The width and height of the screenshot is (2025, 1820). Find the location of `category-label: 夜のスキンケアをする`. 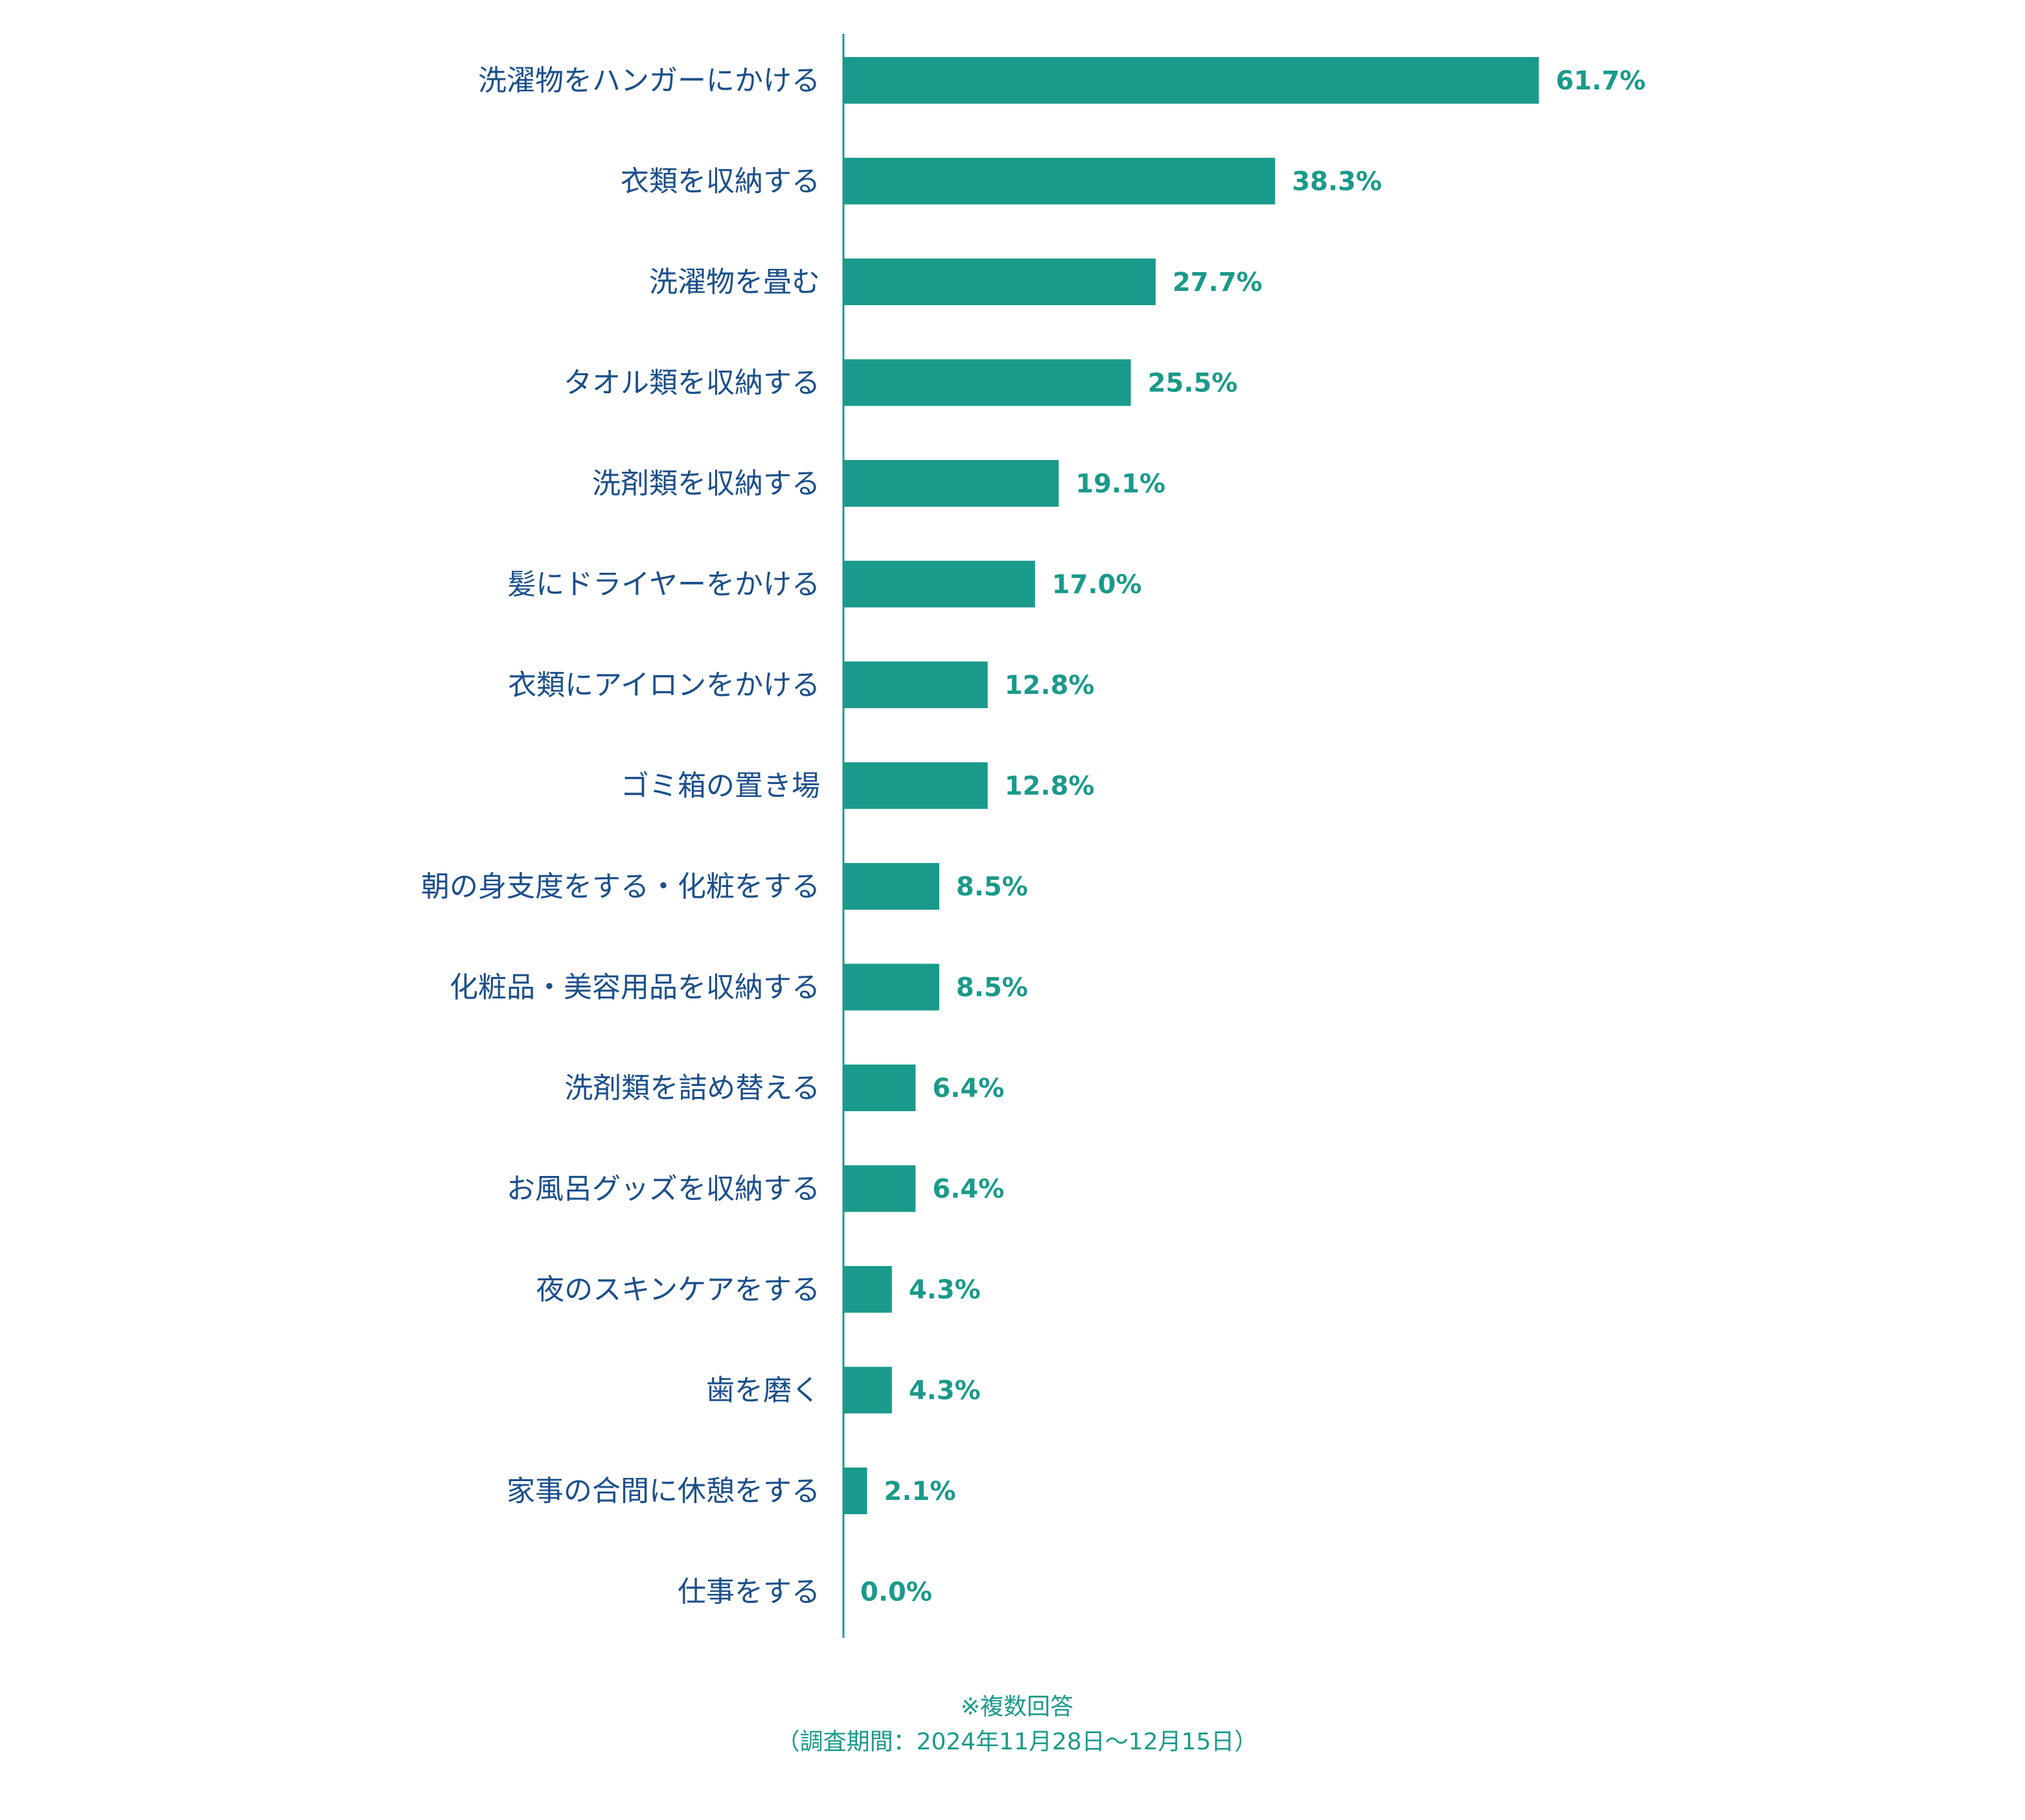

category-label: 夜のスキンケアをする is located at coordinates (678, 1290).